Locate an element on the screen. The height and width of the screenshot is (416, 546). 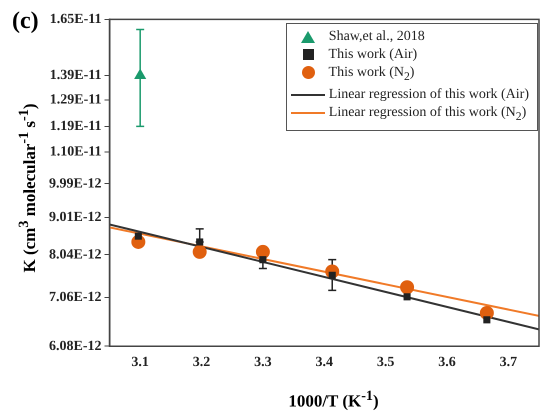
x-tick-label: 3.4 is located at coordinates (324, 362).